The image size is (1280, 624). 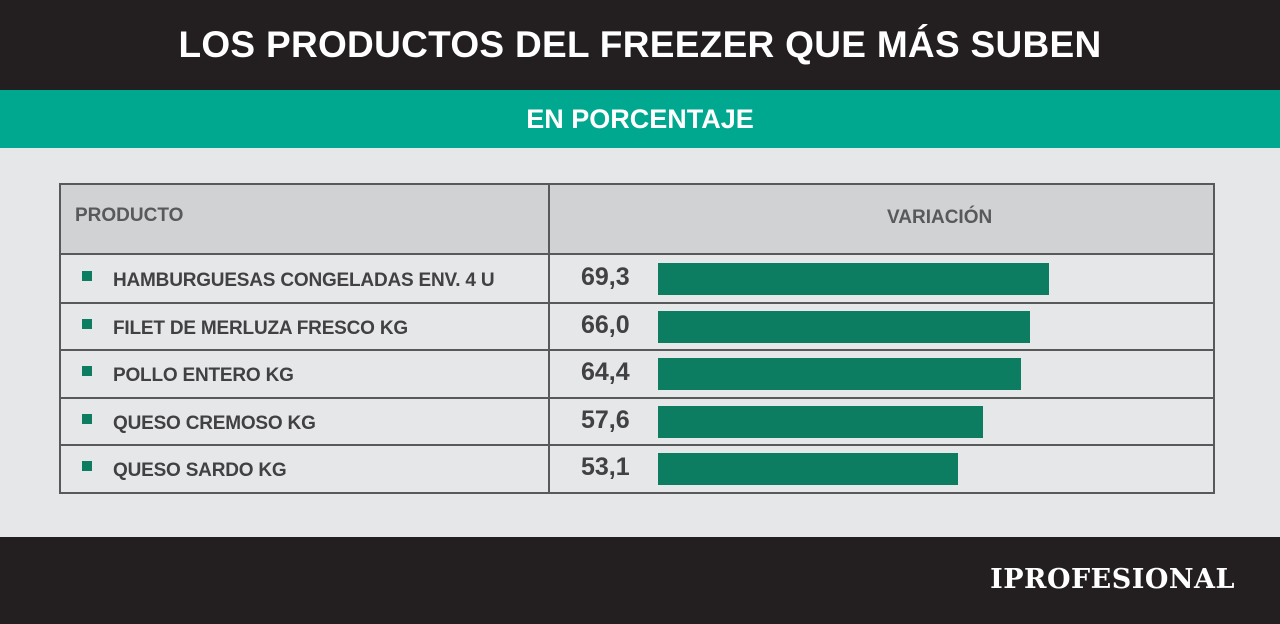 I want to click on product-cell: FILET DE MERLUZA FRESCO KG, so click(x=304, y=326).